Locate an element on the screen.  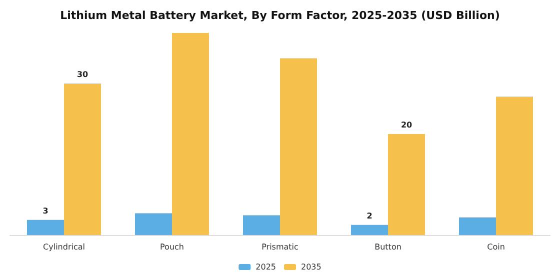
data-label: 30 is located at coordinates (82, 74).